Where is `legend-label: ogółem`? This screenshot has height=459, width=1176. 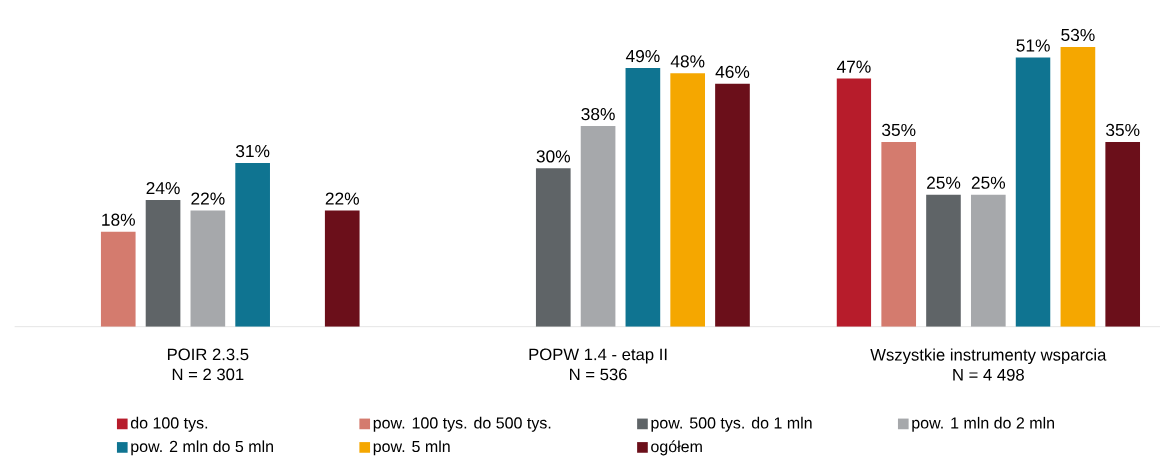 legend-label: ogółem is located at coordinates (676, 448).